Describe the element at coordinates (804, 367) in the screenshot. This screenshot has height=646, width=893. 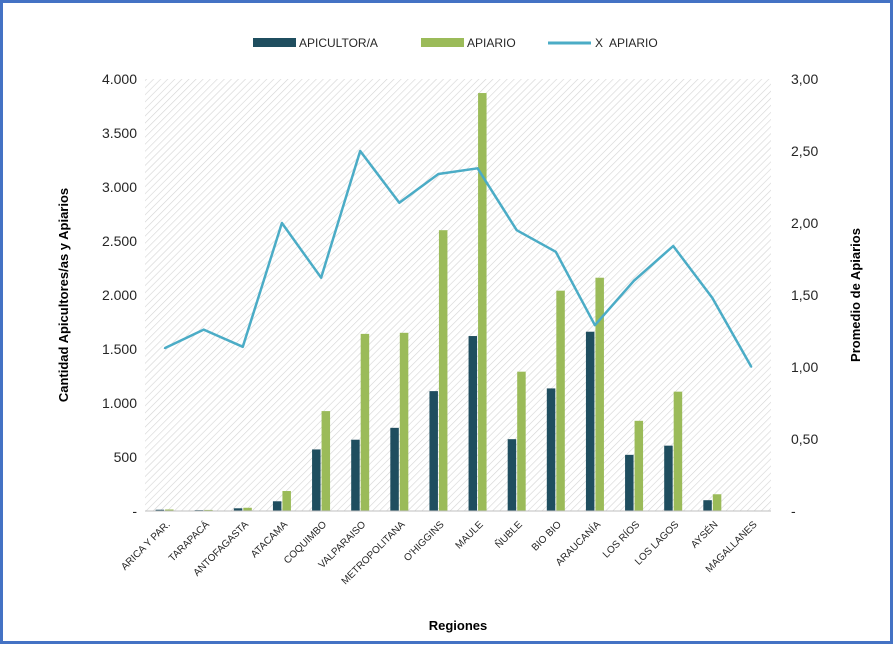
I see `y2-tick-label: 1,00` at that location.